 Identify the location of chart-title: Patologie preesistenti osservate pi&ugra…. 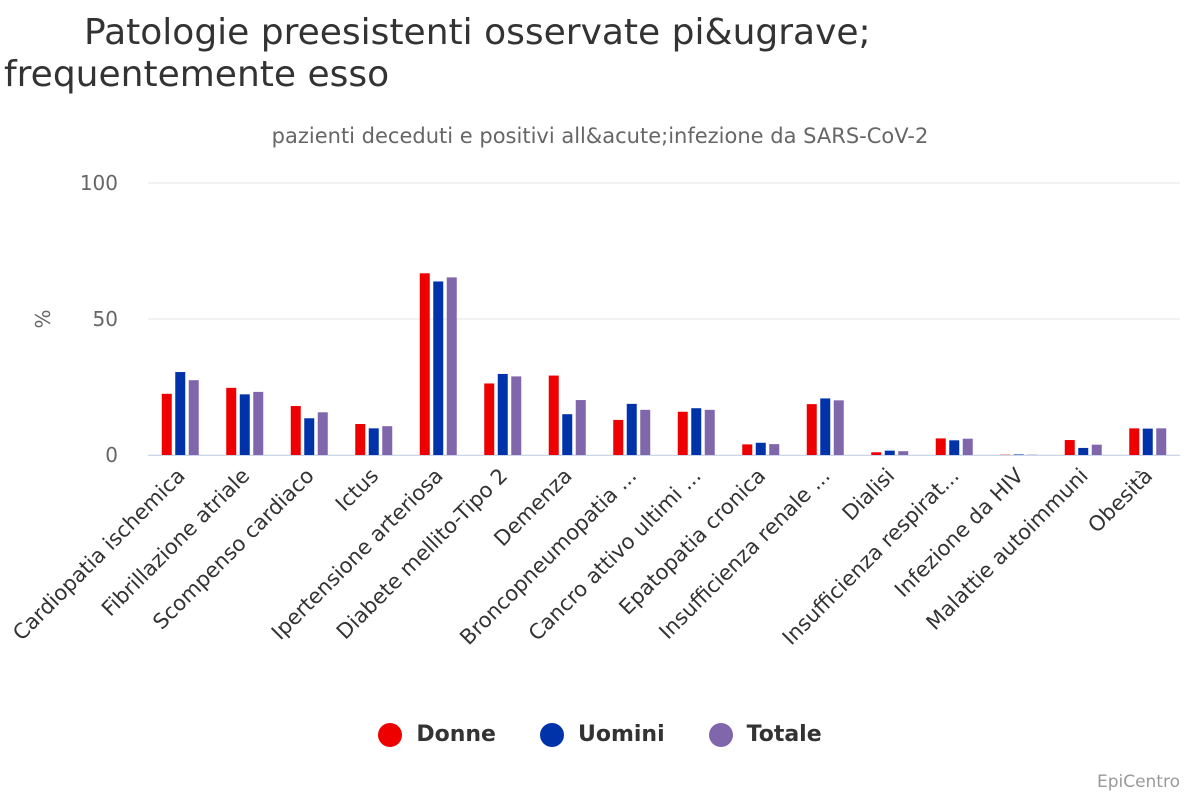
(437, 53).